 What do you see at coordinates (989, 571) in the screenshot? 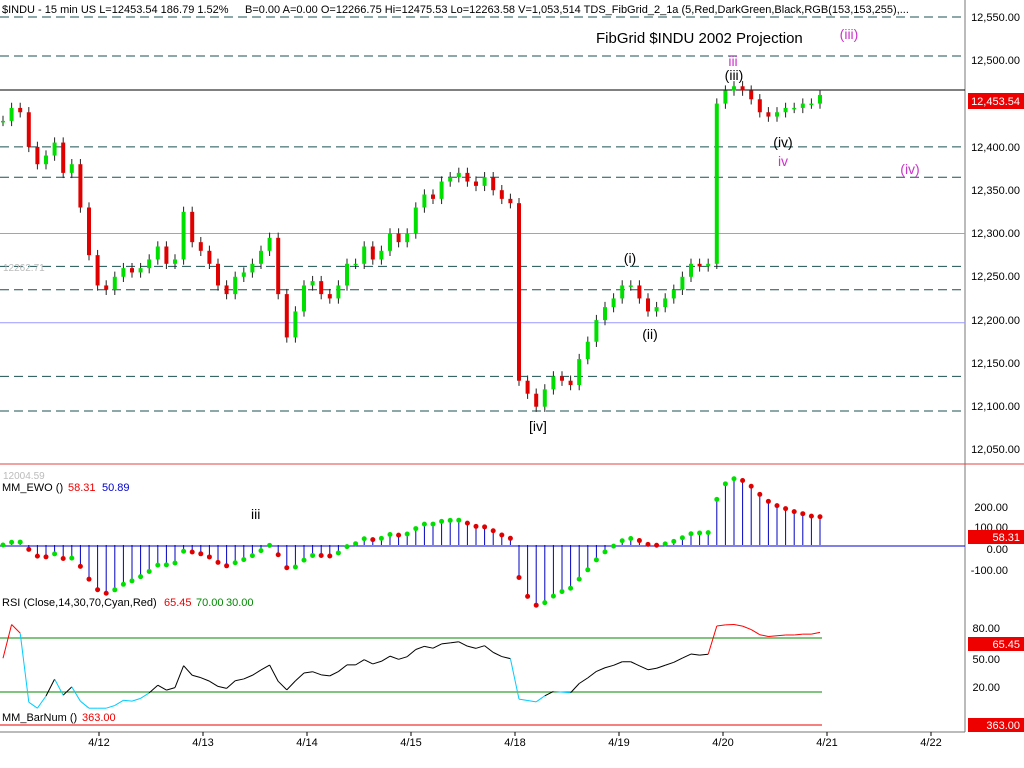
I see `ewo-tick-label: -100.00` at bounding box center [989, 571].